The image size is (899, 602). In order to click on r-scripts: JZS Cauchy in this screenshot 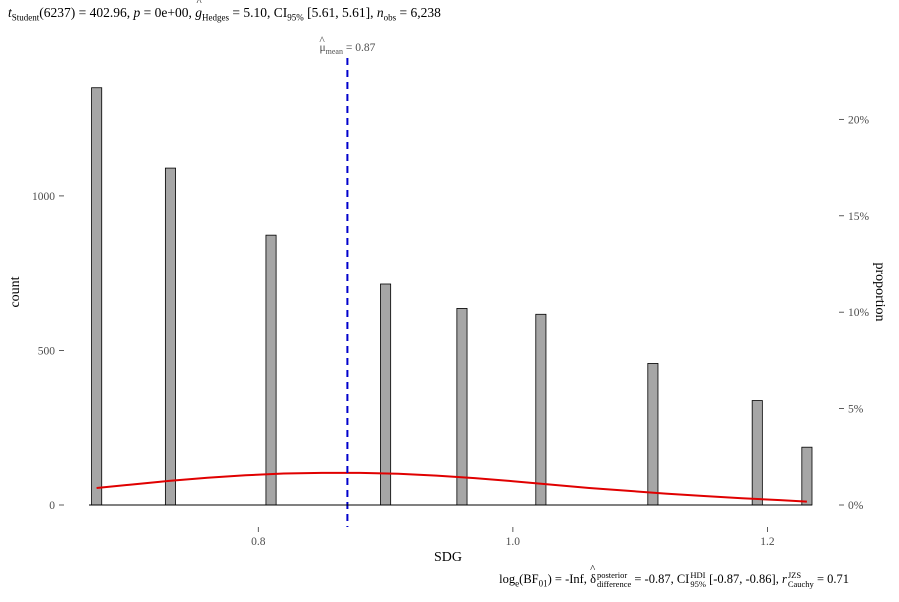, I will do `click(801, 580)`.